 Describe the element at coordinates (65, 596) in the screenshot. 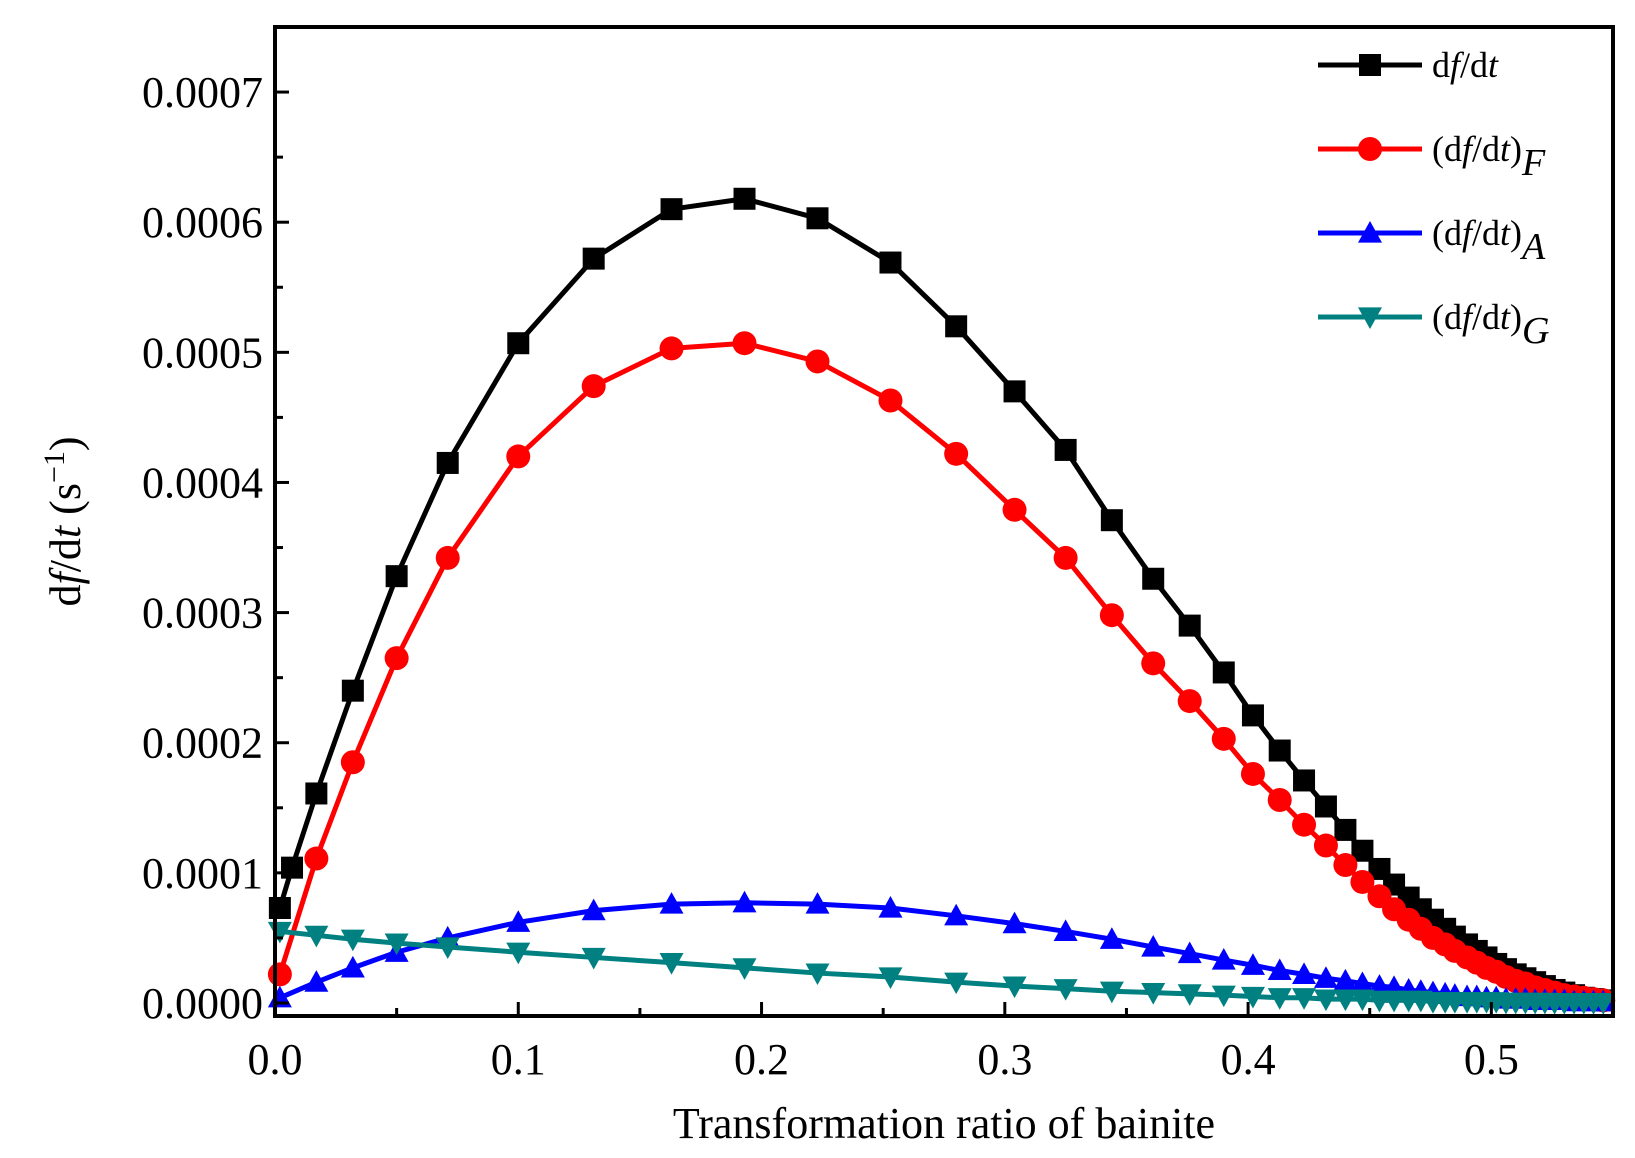

I see `y-axis-title-d: d` at that location.